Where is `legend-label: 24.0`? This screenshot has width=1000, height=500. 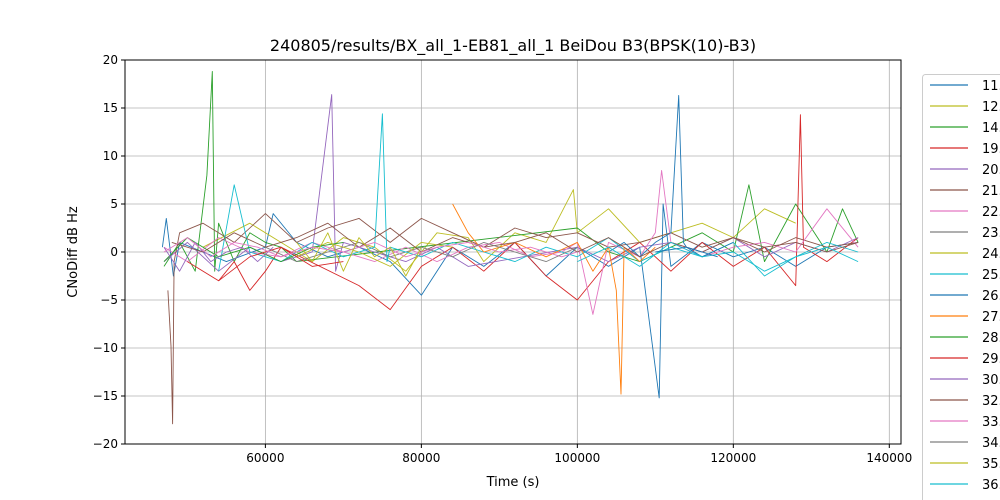
legend-label: 24.0 is located at coordinates (991, 254).